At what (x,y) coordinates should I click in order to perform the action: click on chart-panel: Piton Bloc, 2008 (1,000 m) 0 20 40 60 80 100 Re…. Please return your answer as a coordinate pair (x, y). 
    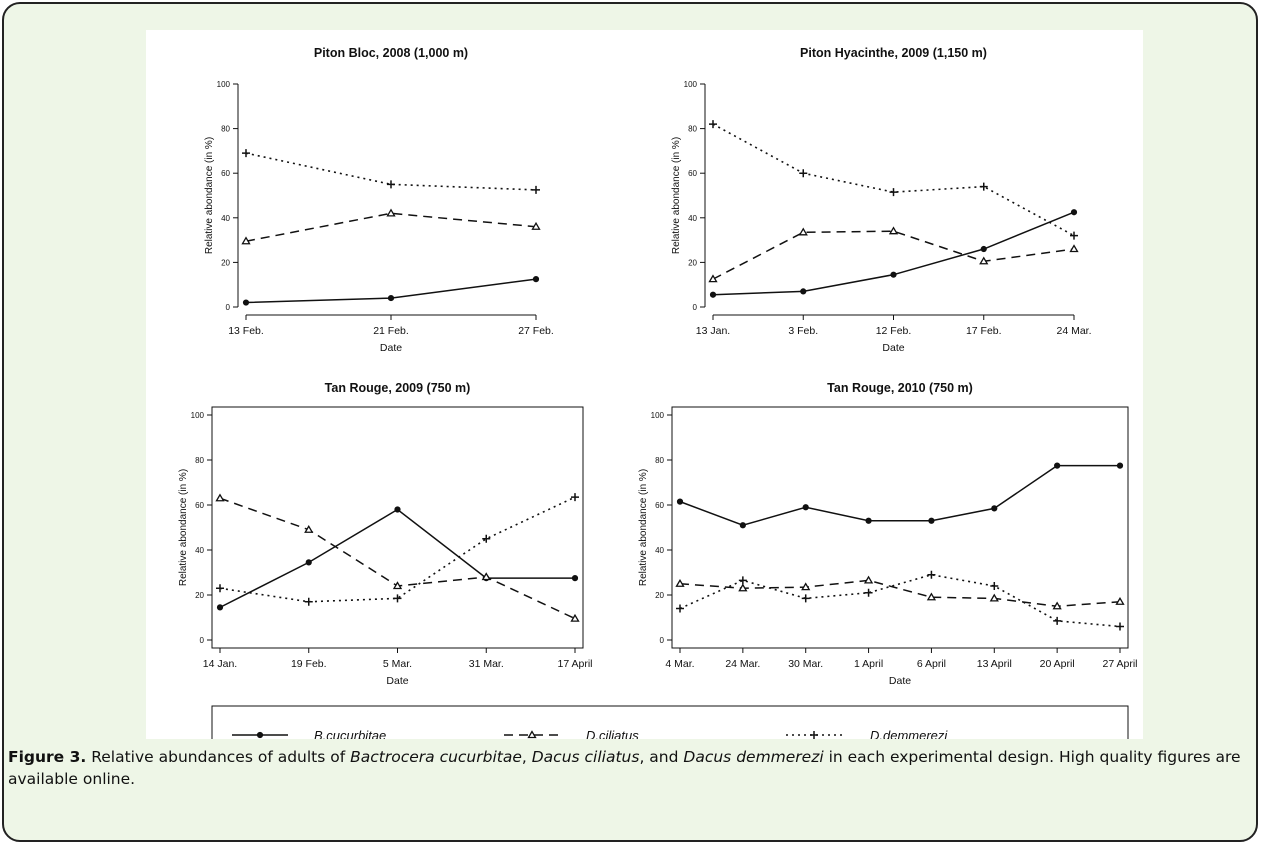
    Looking at the image, I should click on (379, 200).